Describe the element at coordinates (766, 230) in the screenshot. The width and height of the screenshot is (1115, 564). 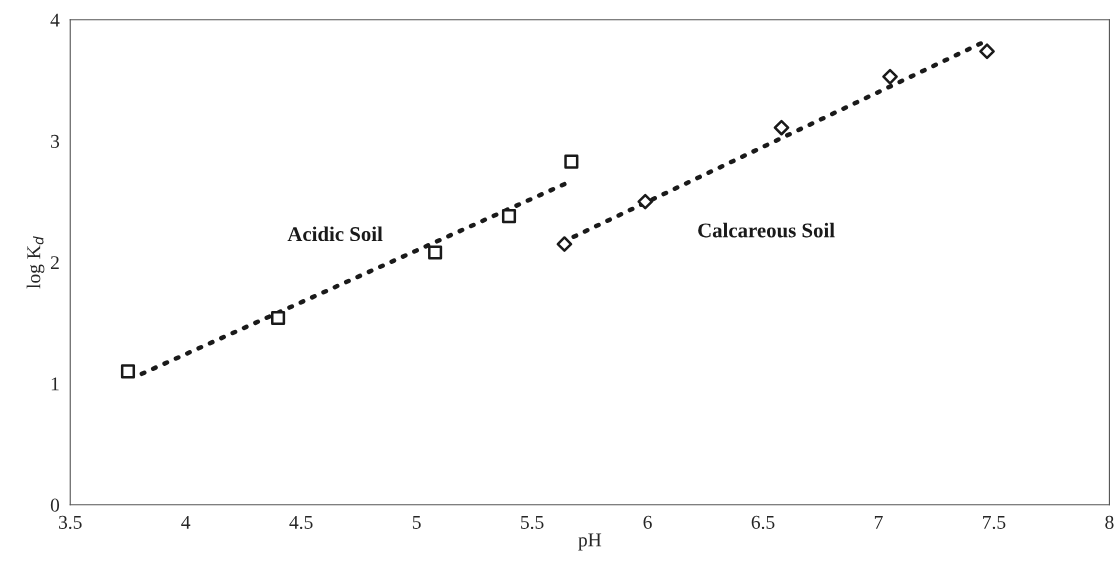
I see `text: Calcareous Soil` at that location.